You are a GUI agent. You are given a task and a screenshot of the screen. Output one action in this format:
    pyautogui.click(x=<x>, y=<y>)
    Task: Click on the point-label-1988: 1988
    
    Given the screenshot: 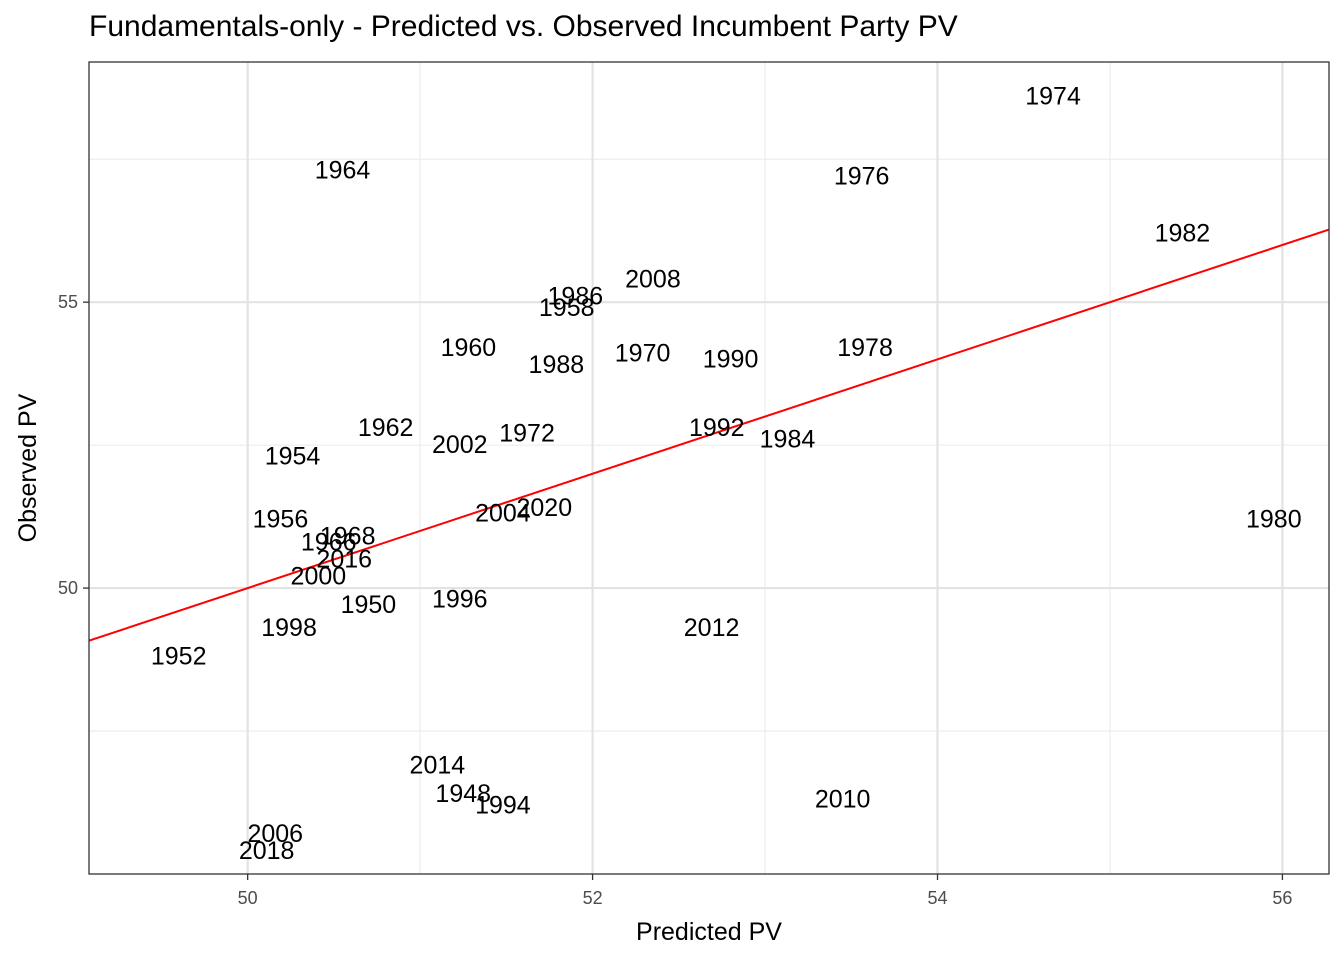 What is the action you would take?
    pyautogui.click(x=557, y=365)
    